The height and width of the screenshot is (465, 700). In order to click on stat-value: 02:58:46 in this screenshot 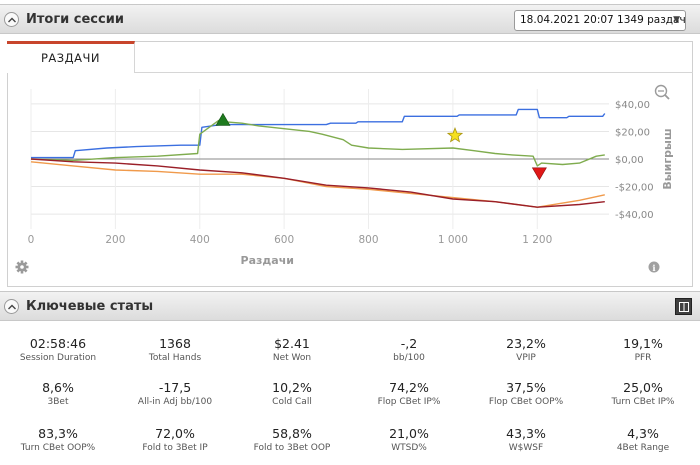, I will do `click(58, 343)`.